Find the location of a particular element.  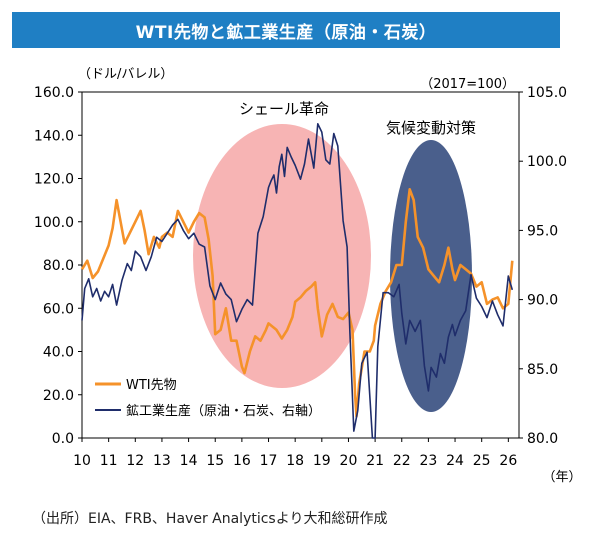

x-tick-label: 12 is located at coordinates (135, 461).